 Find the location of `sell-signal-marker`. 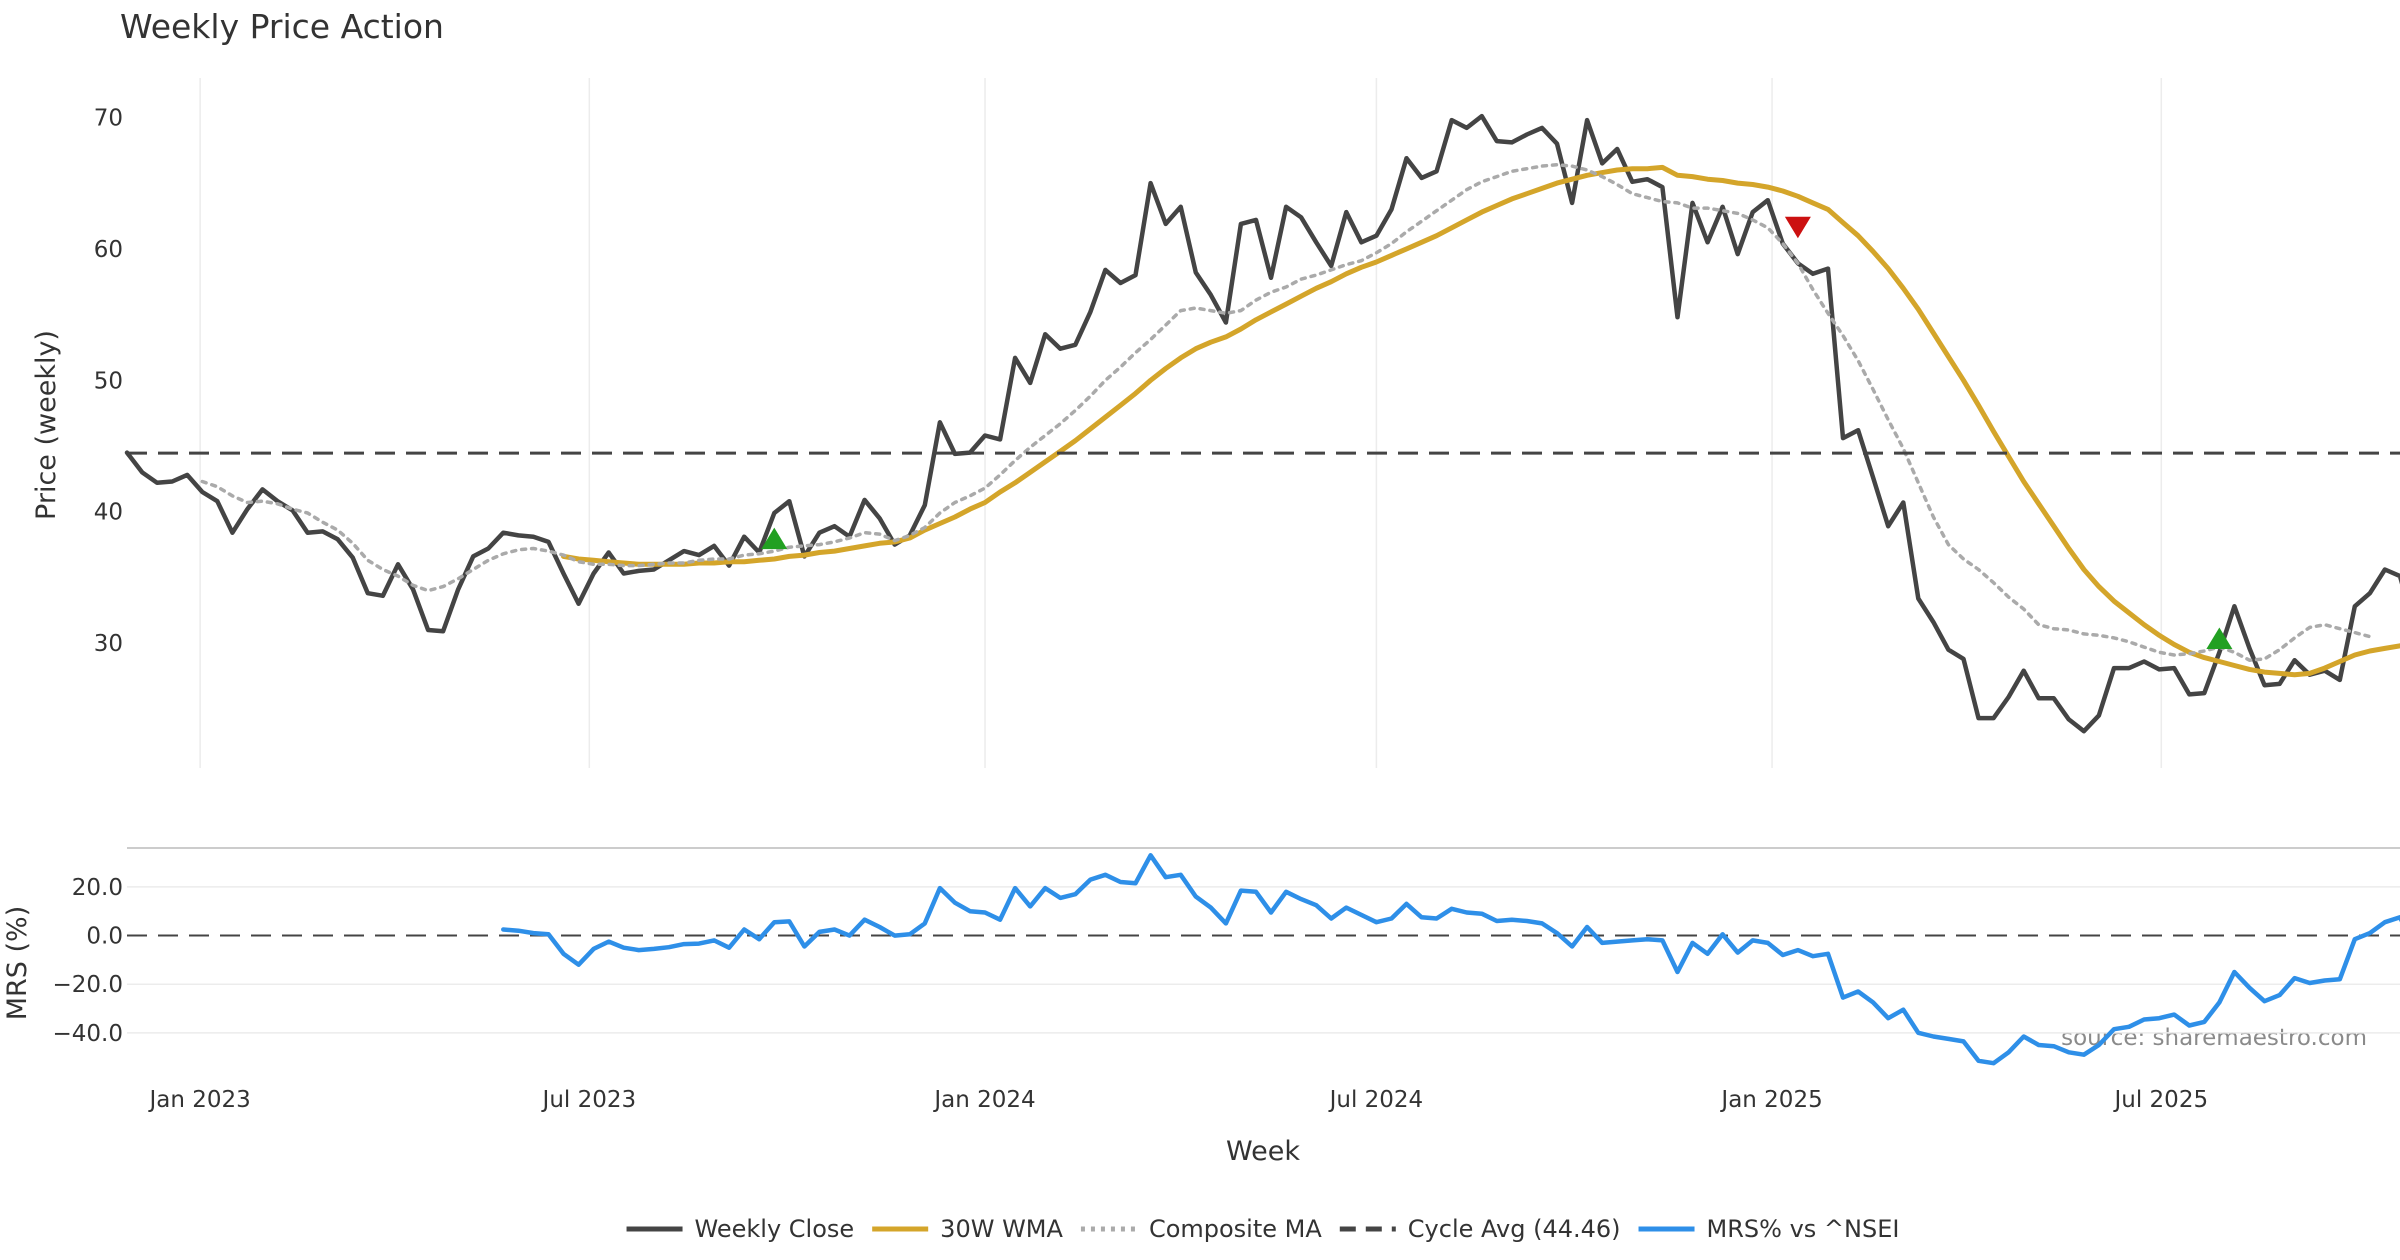

sell-signal-marker is located at coordinates (1797, 227).